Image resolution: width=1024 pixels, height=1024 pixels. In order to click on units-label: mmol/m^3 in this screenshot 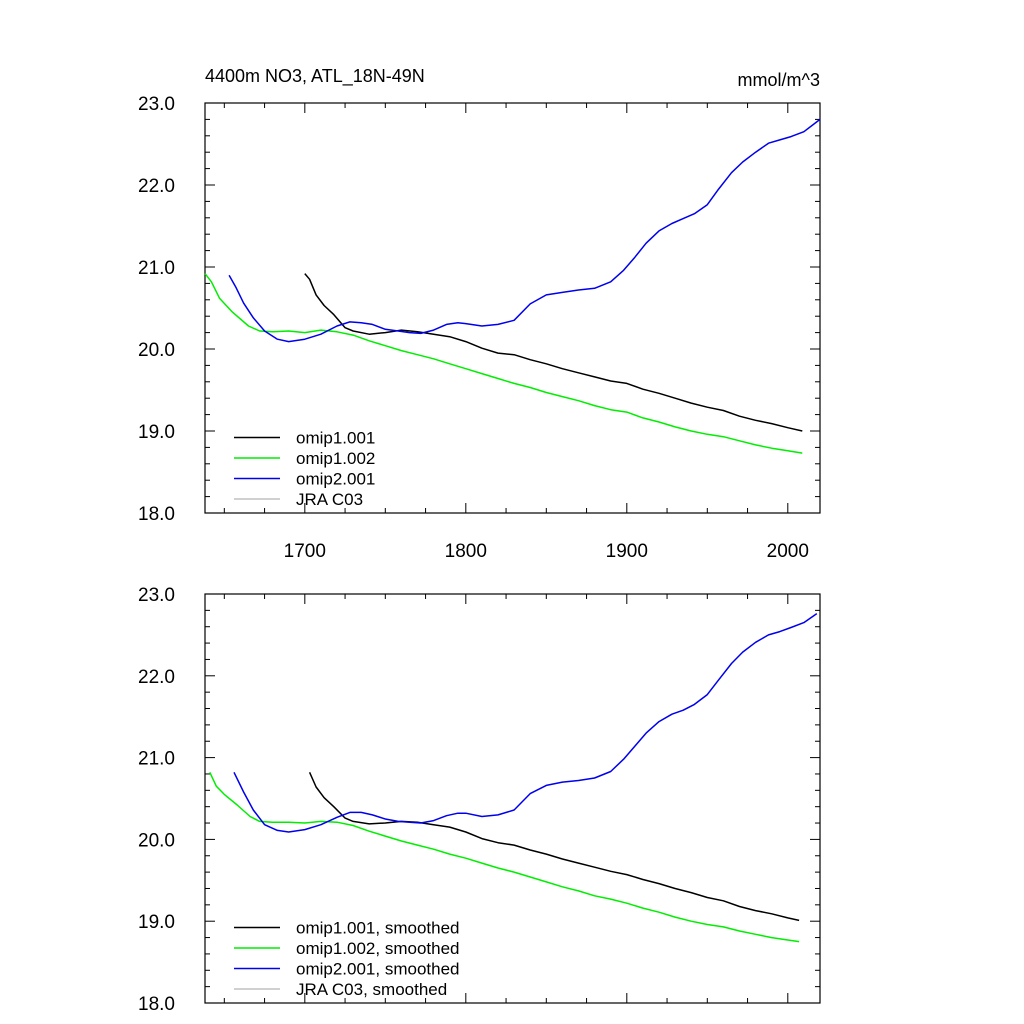, I will do `click(779, 80)`.